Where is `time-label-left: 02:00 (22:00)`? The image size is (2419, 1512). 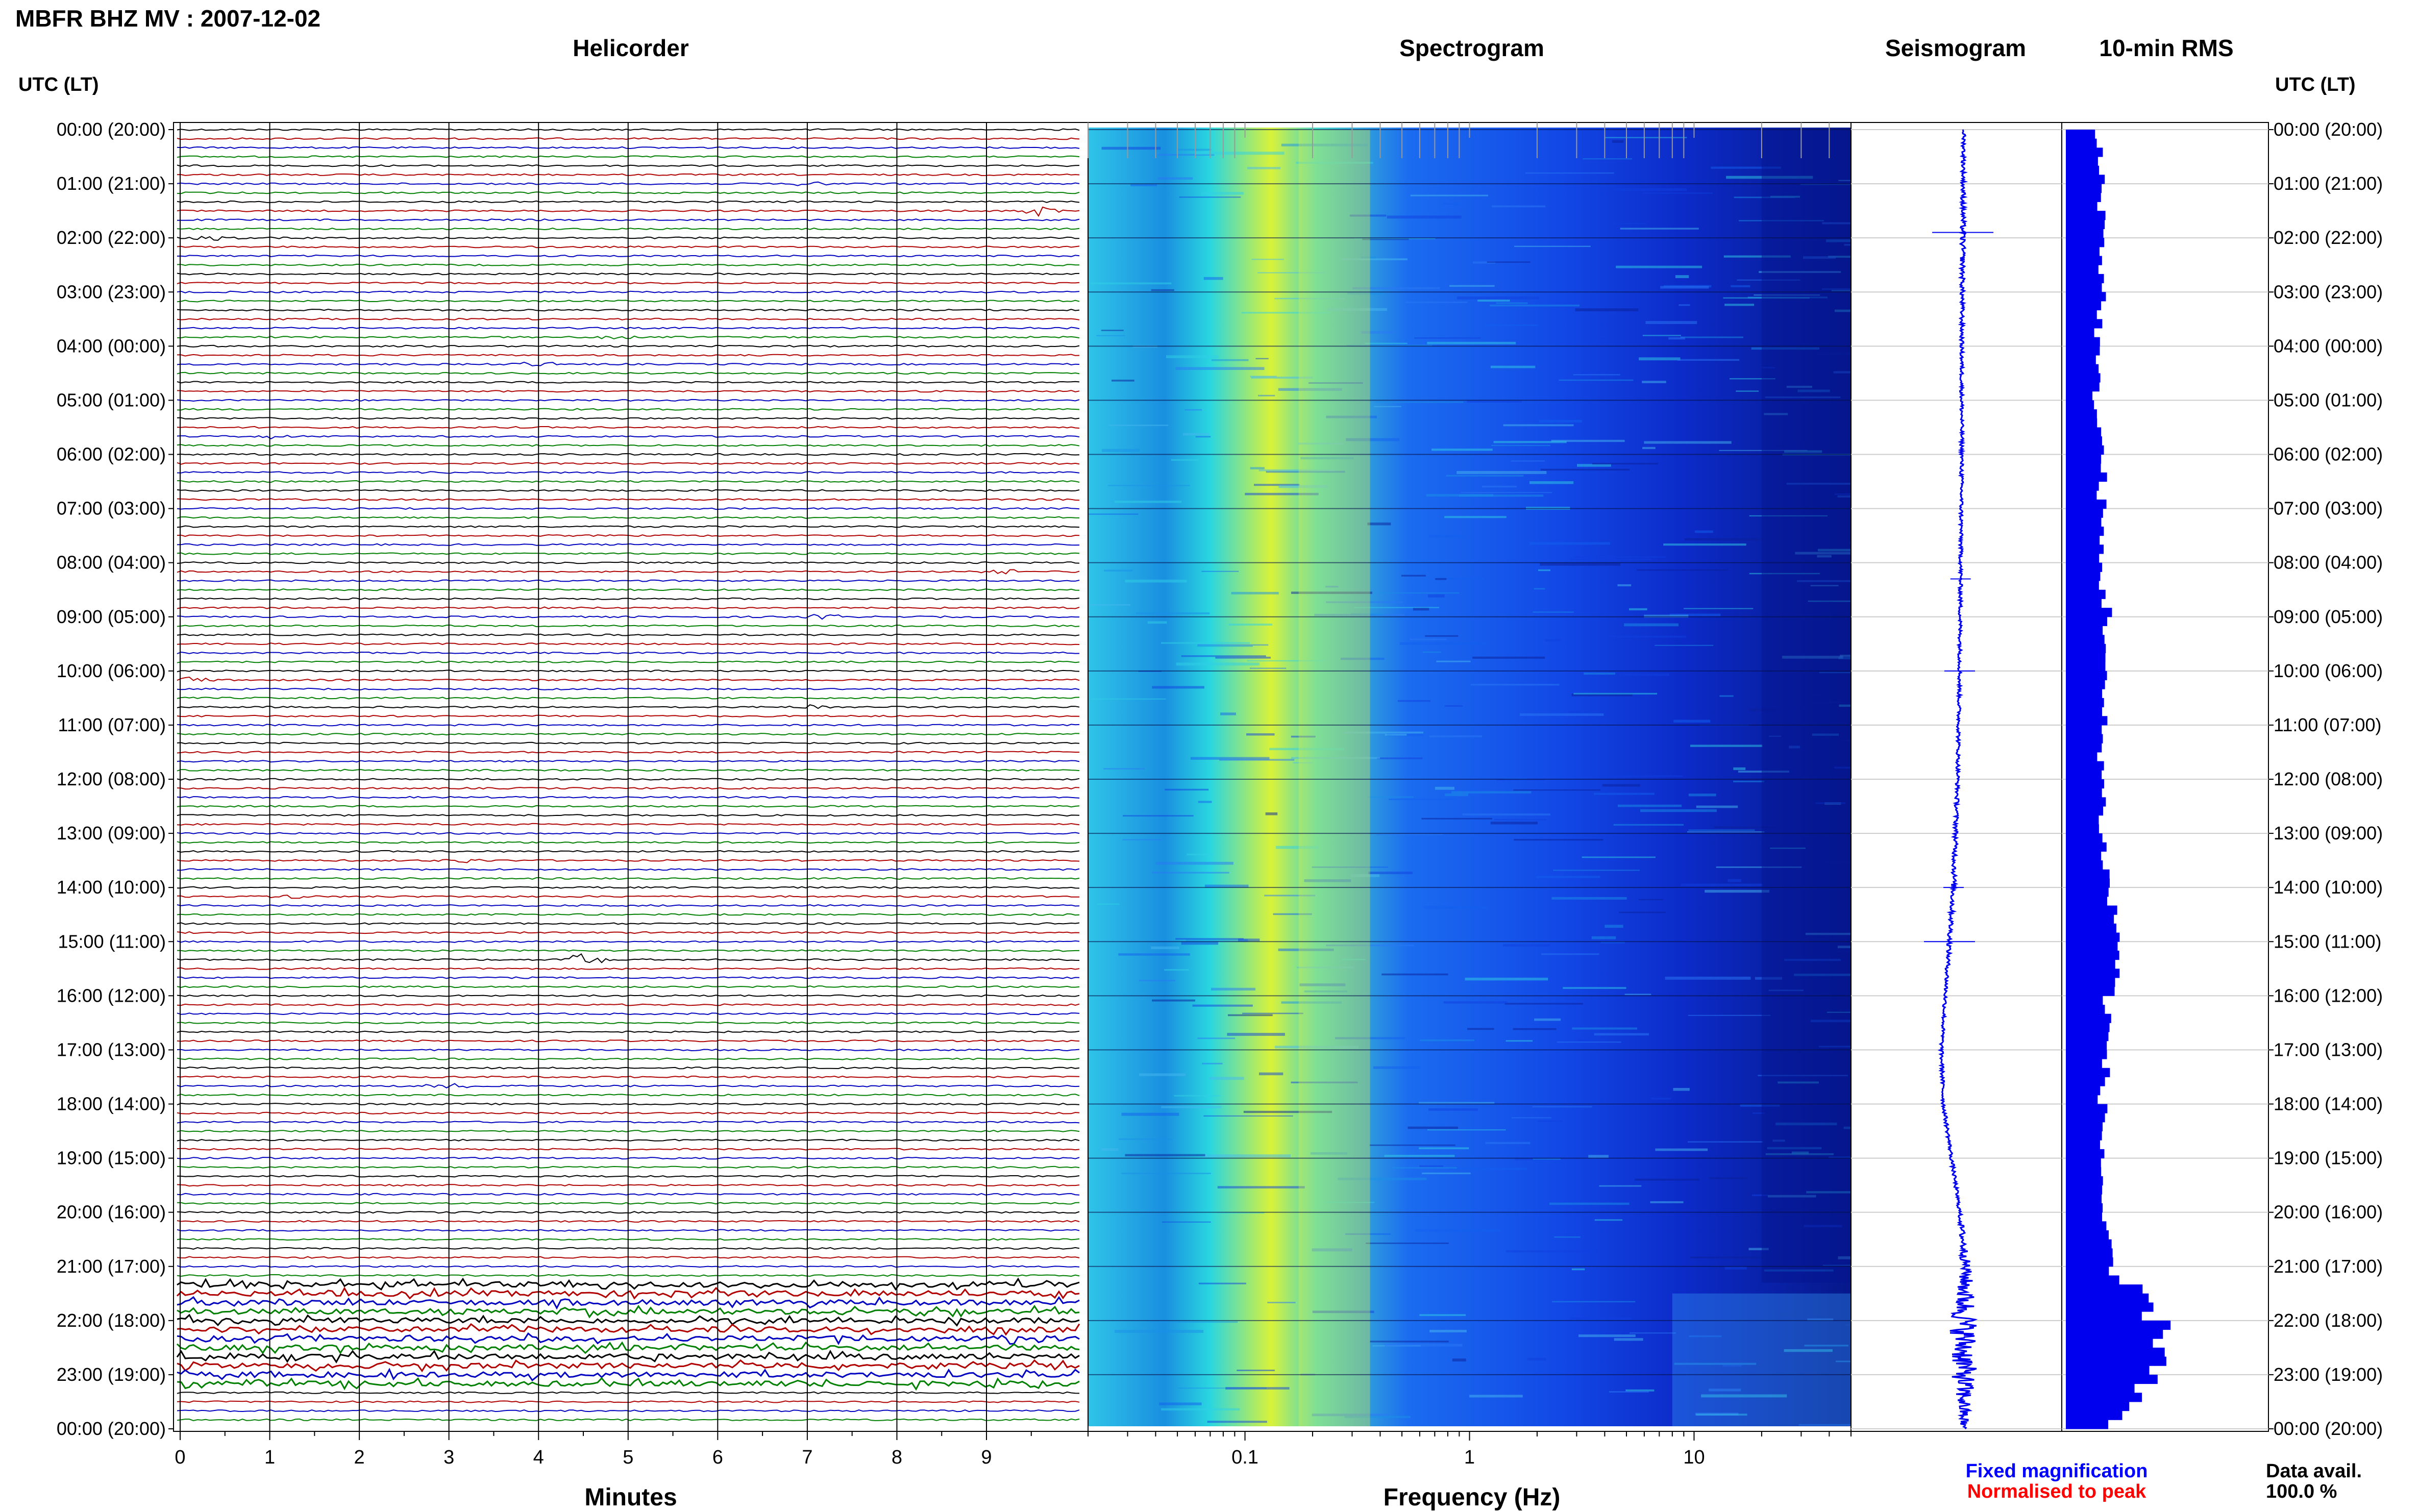 time-label-left: 02:00 (22:00) is located at coordinates (111, 237).